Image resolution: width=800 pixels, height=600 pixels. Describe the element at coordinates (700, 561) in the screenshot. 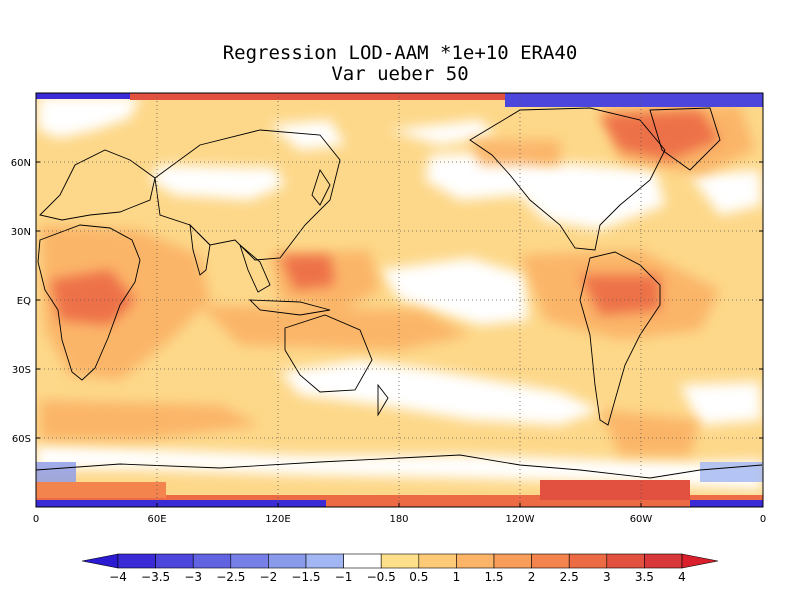

I see `colorbar-over-arrow` at that location.